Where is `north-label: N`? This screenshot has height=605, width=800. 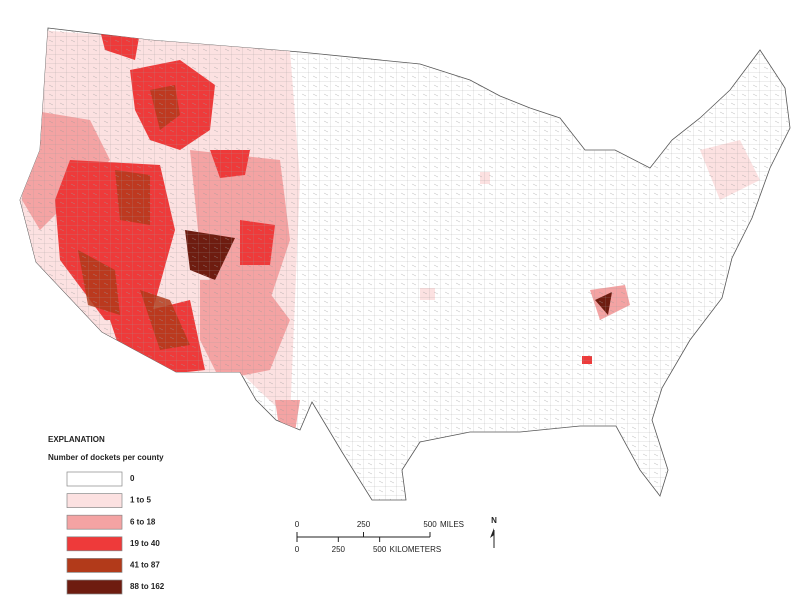 north-label: N is located at coordinates (494, 520).